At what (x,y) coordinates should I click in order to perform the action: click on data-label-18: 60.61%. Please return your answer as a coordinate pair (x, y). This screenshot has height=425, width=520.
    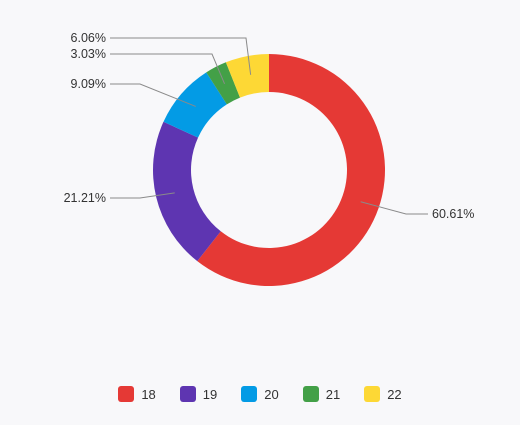
    Looking at the image, I should click on (453, 214).